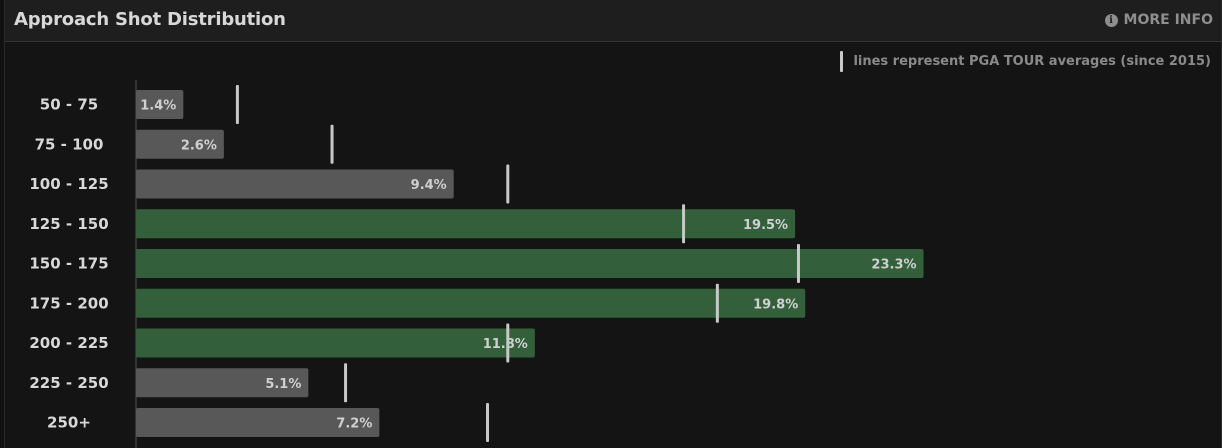 This screenshot has width=1222, height=448. I want to click on bar-value-label: 11.8%, so click(505, 344).